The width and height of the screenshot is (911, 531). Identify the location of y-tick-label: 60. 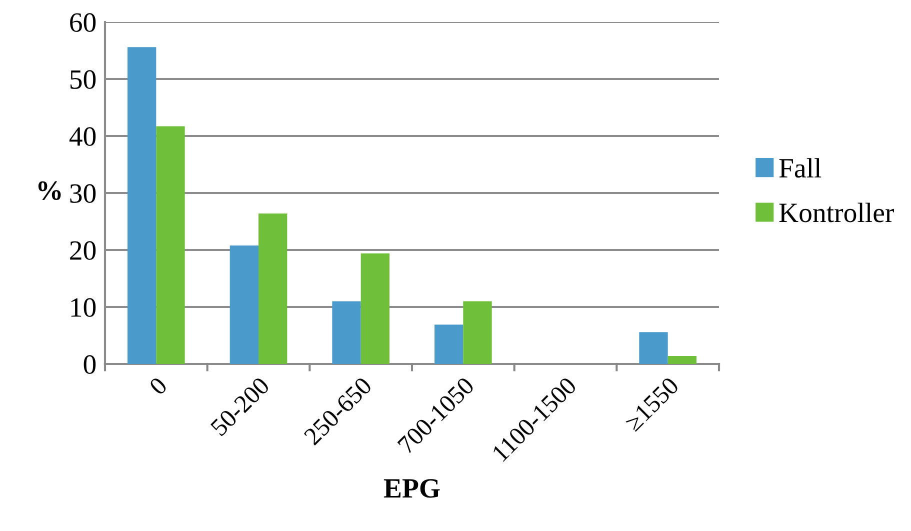
(83, 22).